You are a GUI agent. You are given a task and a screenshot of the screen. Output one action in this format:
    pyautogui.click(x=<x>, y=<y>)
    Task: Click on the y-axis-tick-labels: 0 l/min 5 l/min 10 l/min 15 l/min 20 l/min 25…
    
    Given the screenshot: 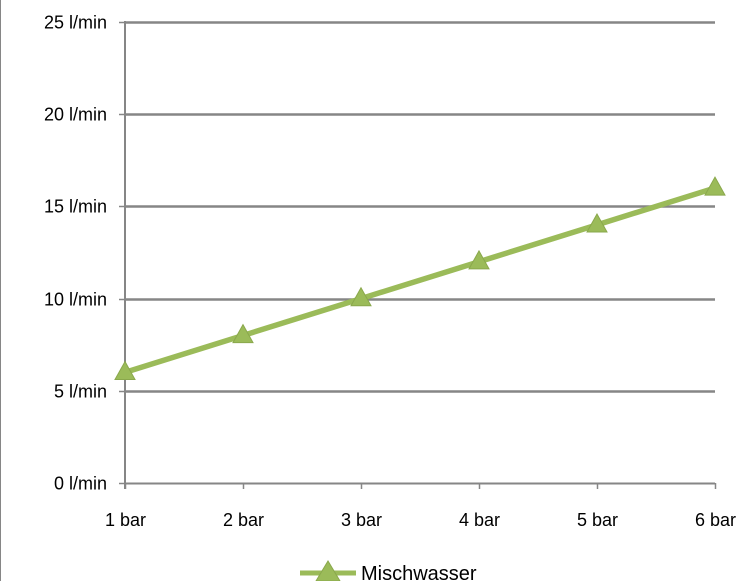 What is the action you would take?
    pyautogui.click(x=75, y=253)
    